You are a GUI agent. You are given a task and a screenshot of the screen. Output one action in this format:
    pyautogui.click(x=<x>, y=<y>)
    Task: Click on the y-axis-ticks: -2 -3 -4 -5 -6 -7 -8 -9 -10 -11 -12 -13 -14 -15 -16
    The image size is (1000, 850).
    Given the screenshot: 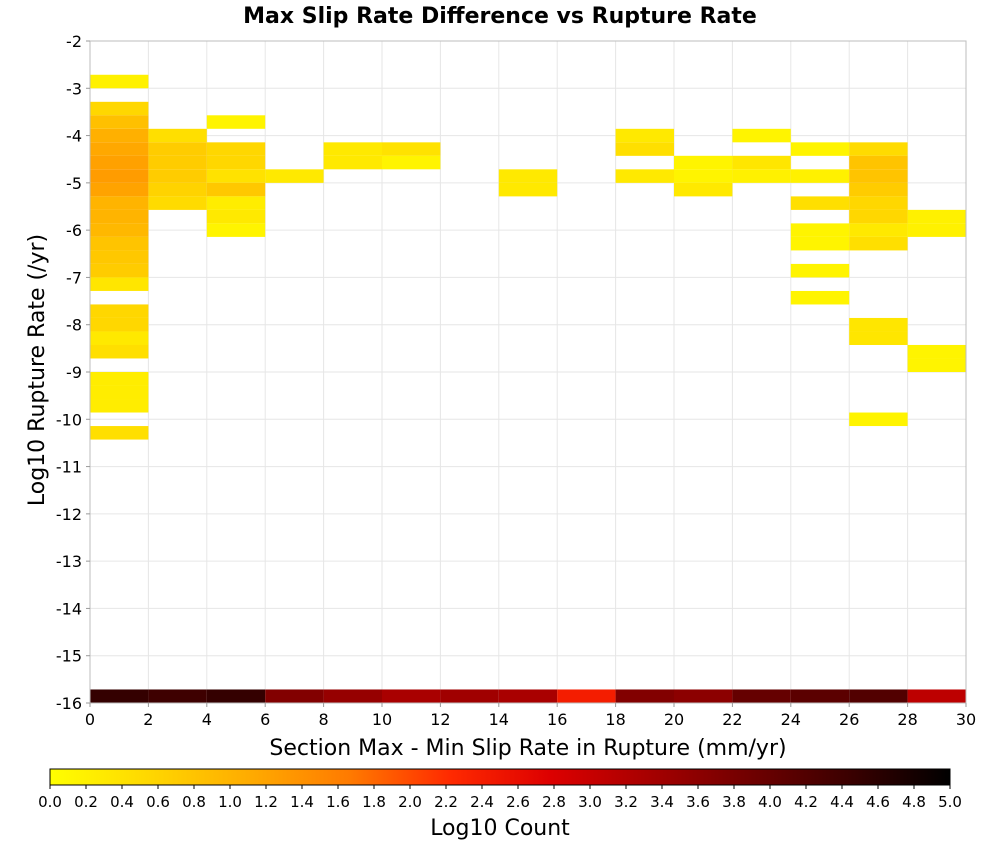 What is the action you would take?
    pyautogui.click(x=73, y=372)
    